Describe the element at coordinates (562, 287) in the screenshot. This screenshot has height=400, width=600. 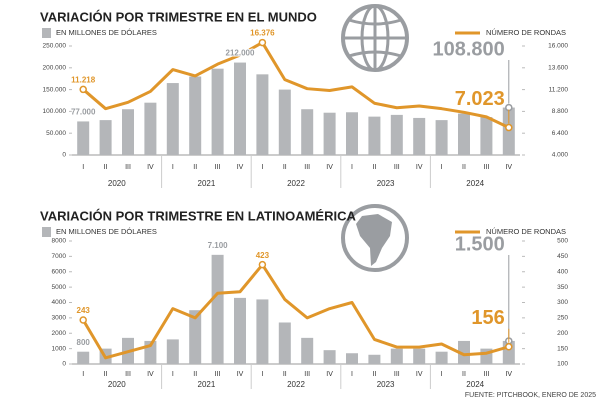
I see `y2-tick-label: 350` at that location.